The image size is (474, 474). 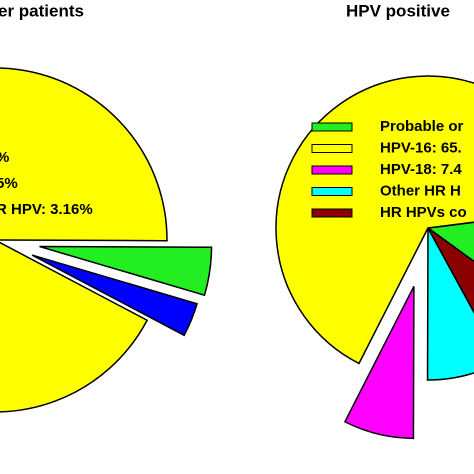 I want to click on legend-label: HR HPVs co, so click(x=423, y=212).